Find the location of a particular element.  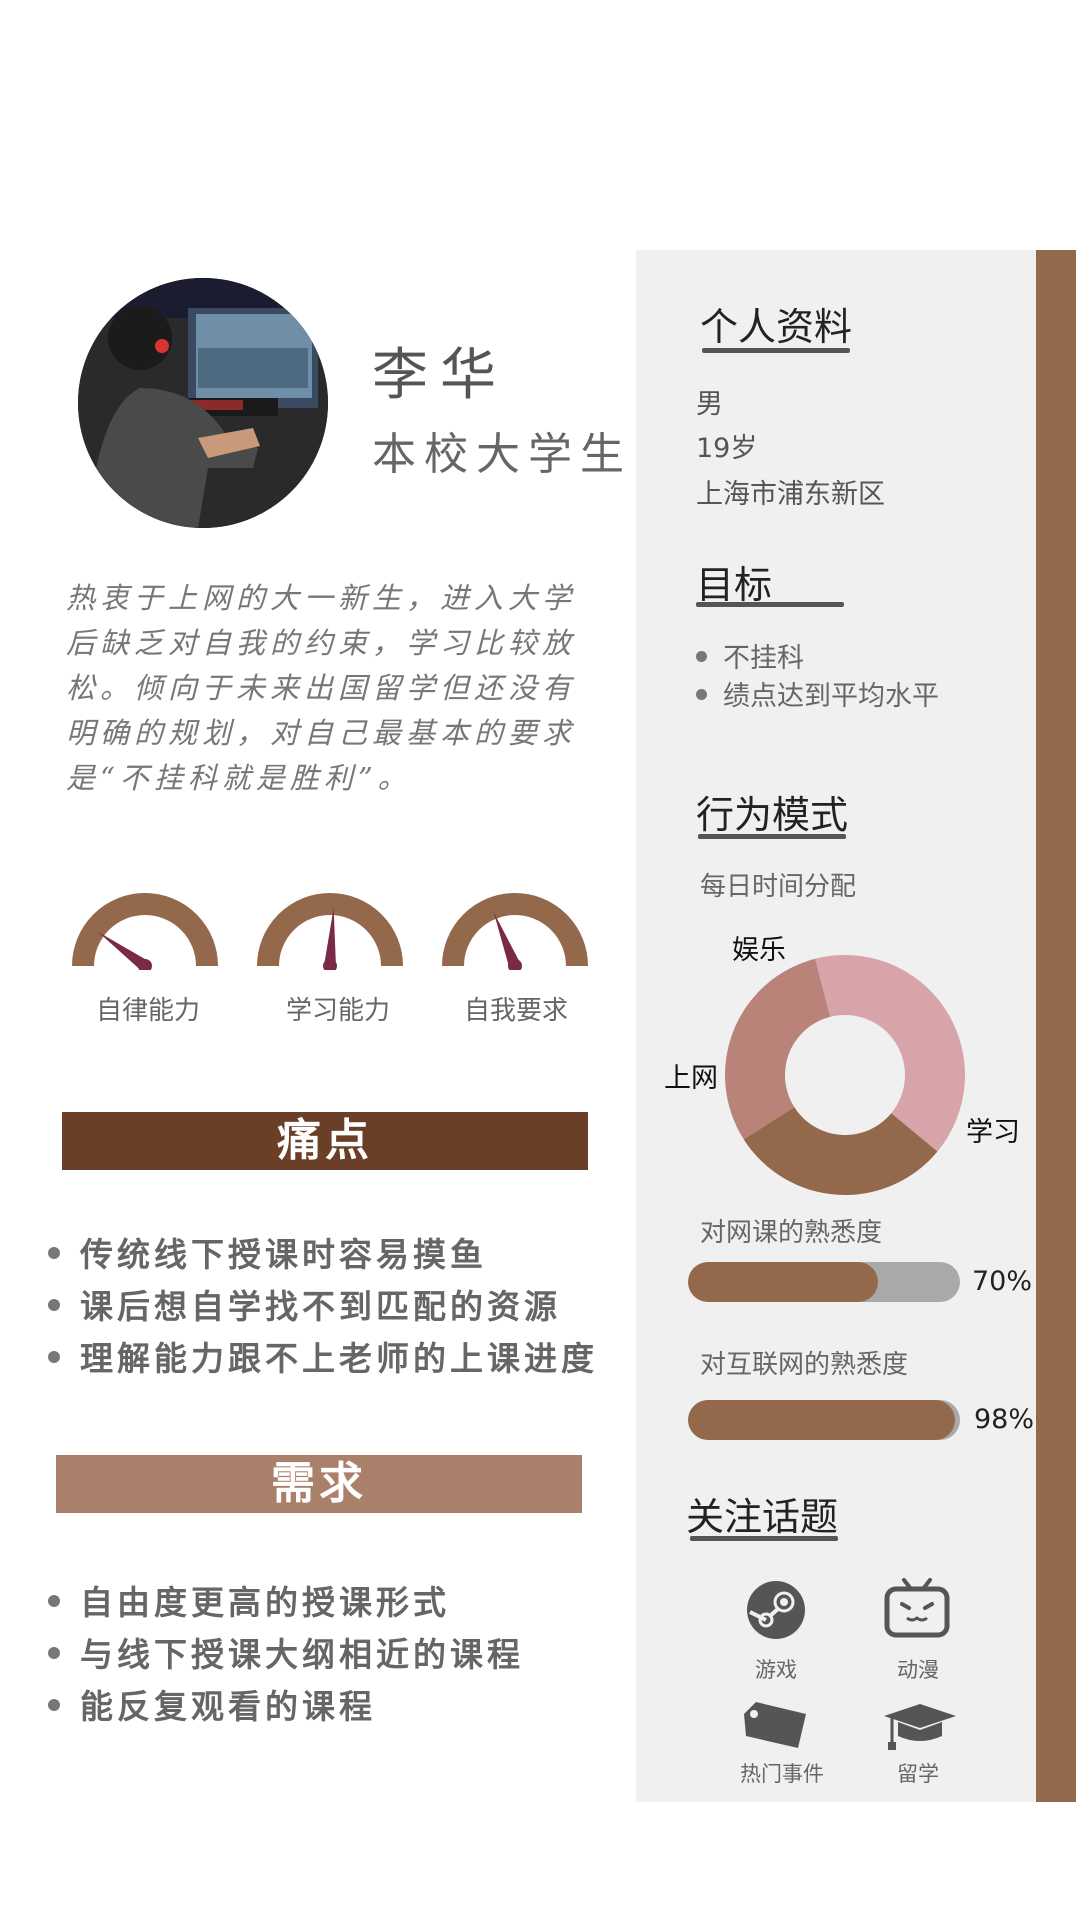

behavior-underline is located at coordinates (772, 836).